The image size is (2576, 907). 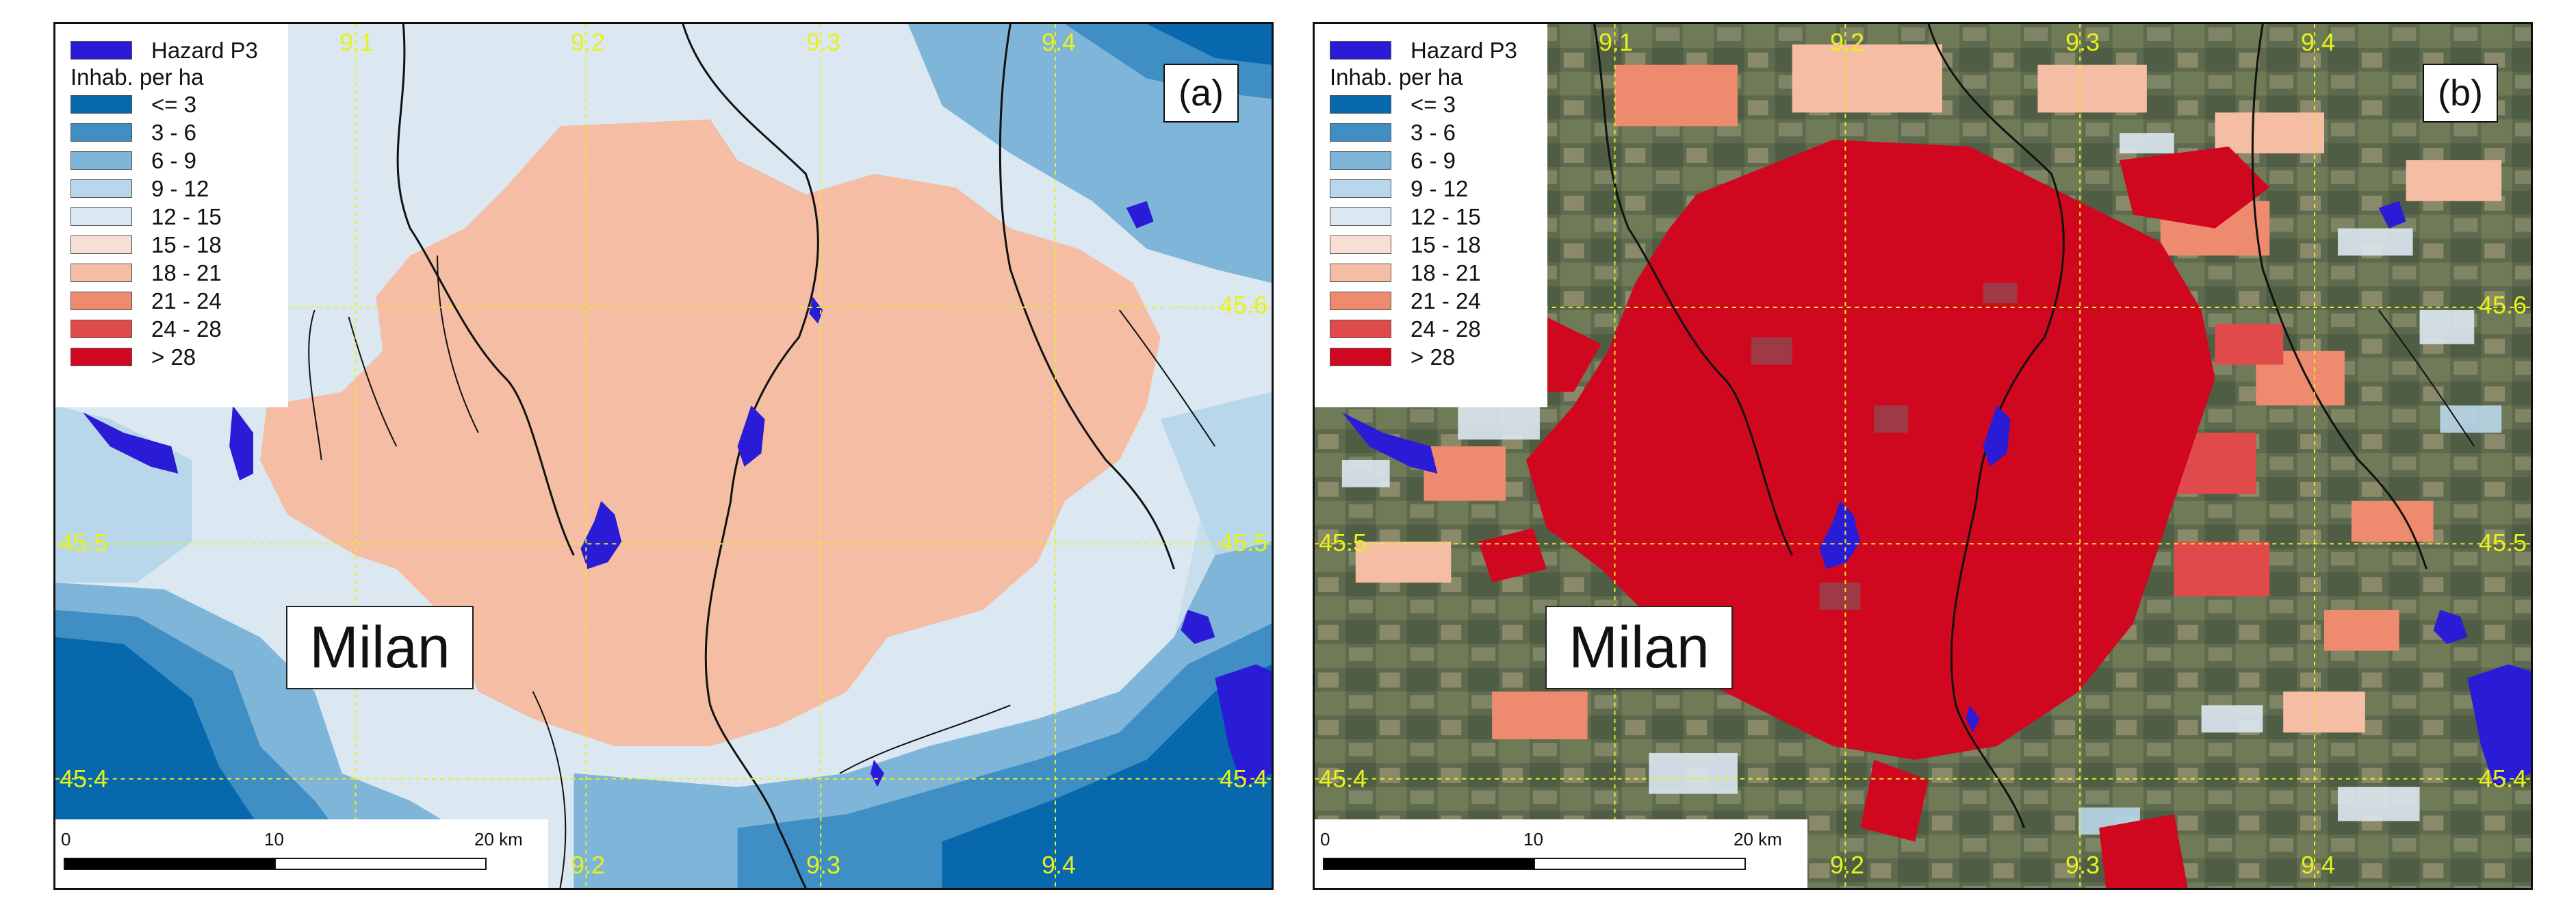 What do you see at coordinates (1446, 301) in the screenshot?
I see `legend-class-label: 21 - 24` at bounding box center [1446, 301].